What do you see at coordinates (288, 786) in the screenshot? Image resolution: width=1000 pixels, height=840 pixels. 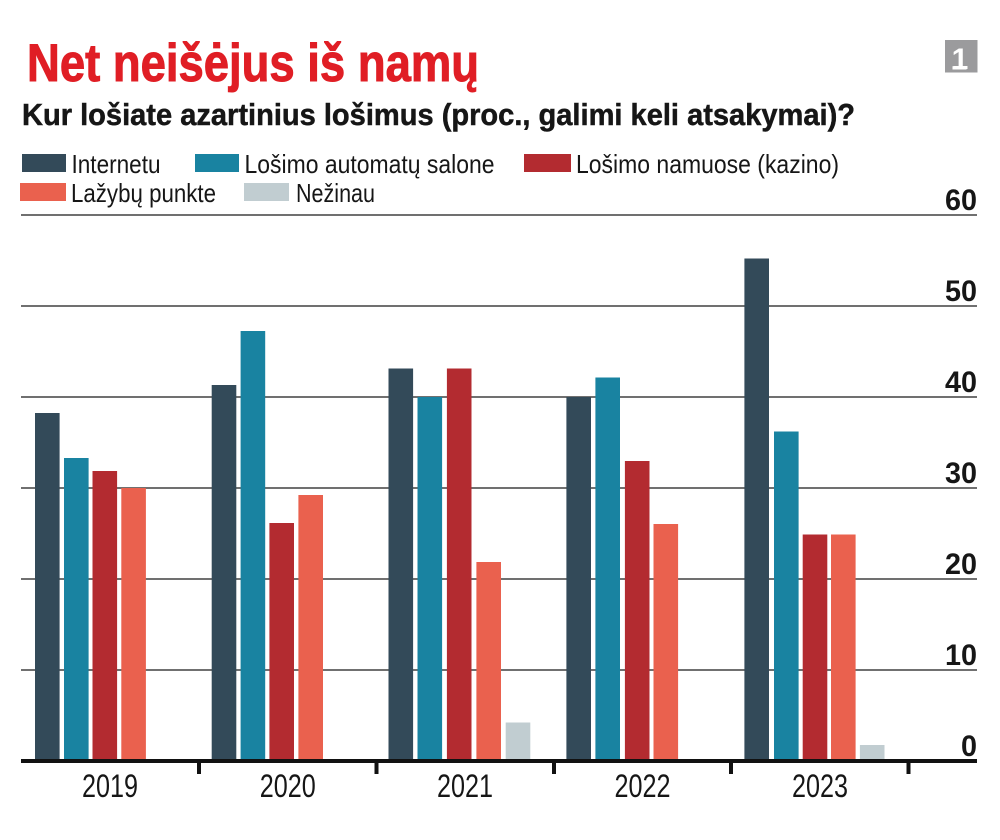 I see `svg-text: 2020` at bounding box center [288, 786].